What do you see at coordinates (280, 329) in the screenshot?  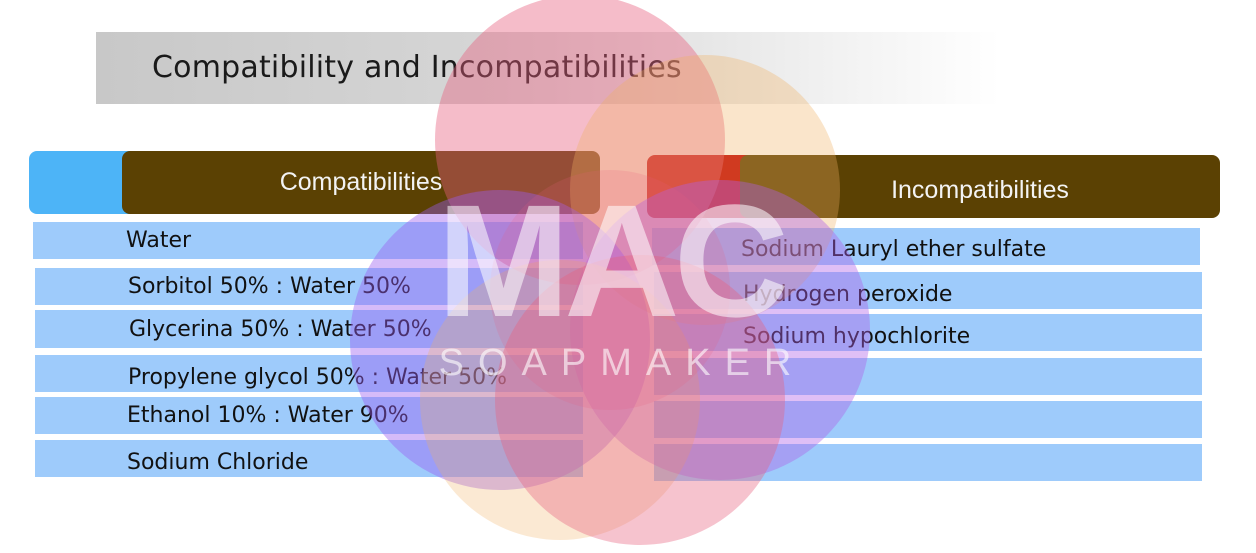 I see `compat-item-label: Glycerina 50% : Water 50%` at bounding box center [280, 329].